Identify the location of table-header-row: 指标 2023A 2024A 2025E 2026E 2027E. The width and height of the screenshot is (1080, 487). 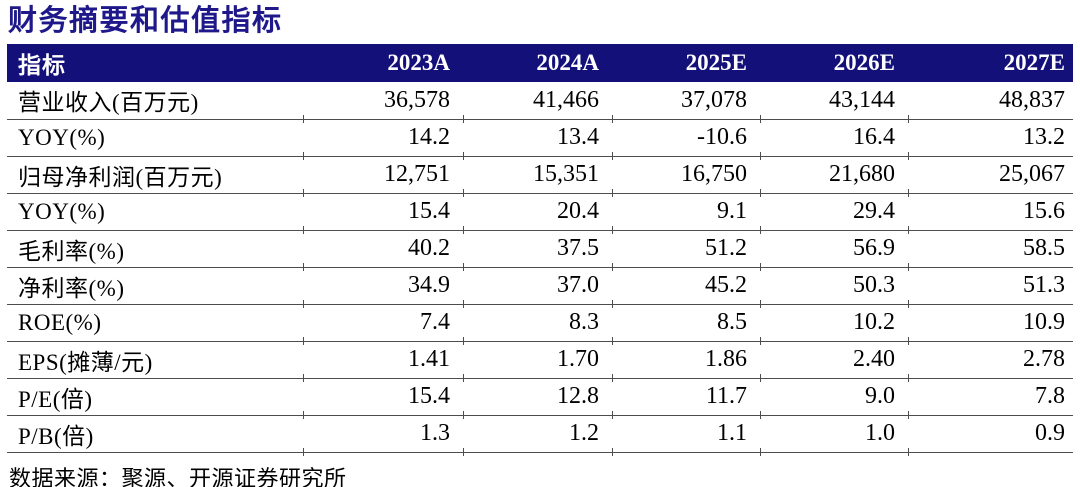
(540, 63).